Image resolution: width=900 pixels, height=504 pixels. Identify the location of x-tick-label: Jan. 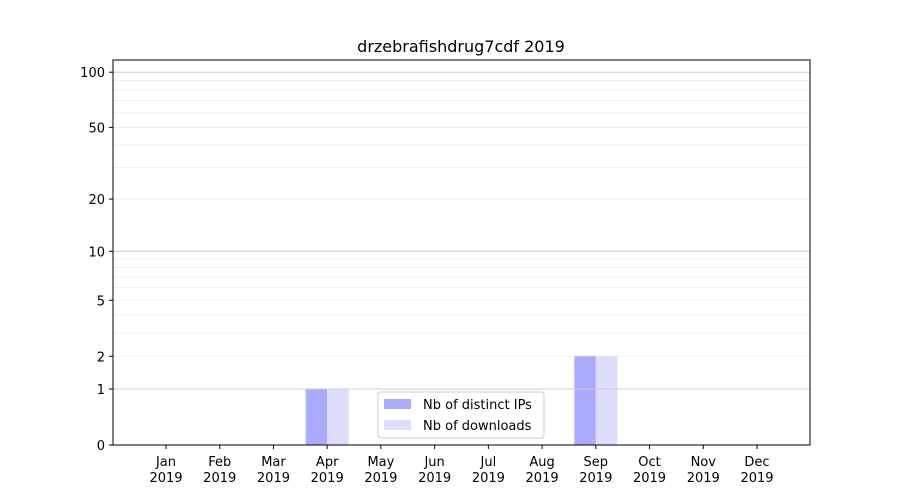
(165, 462).